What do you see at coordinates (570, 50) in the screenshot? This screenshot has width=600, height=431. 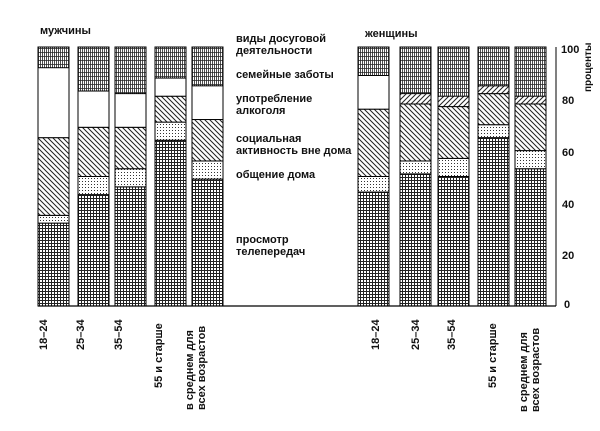 I see `y-tick-100: 100` at bounding box center [570, 50].